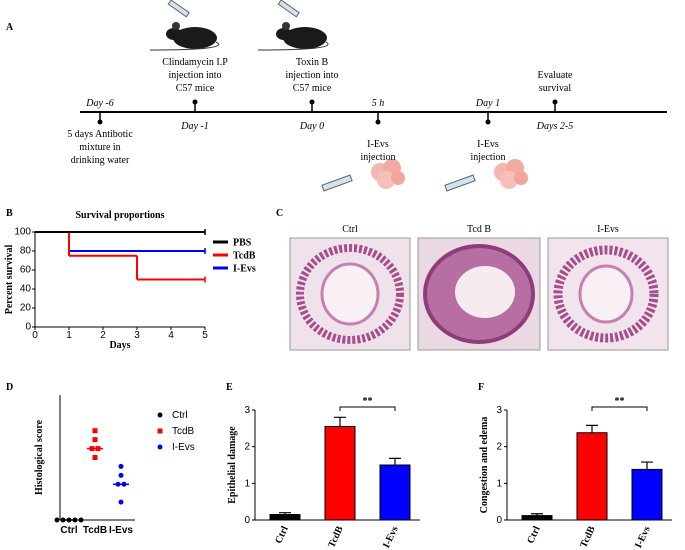 Image resolution: width=685 pixels, height=550 pixels. I want to click on panel-label: E, so click(229, 387).